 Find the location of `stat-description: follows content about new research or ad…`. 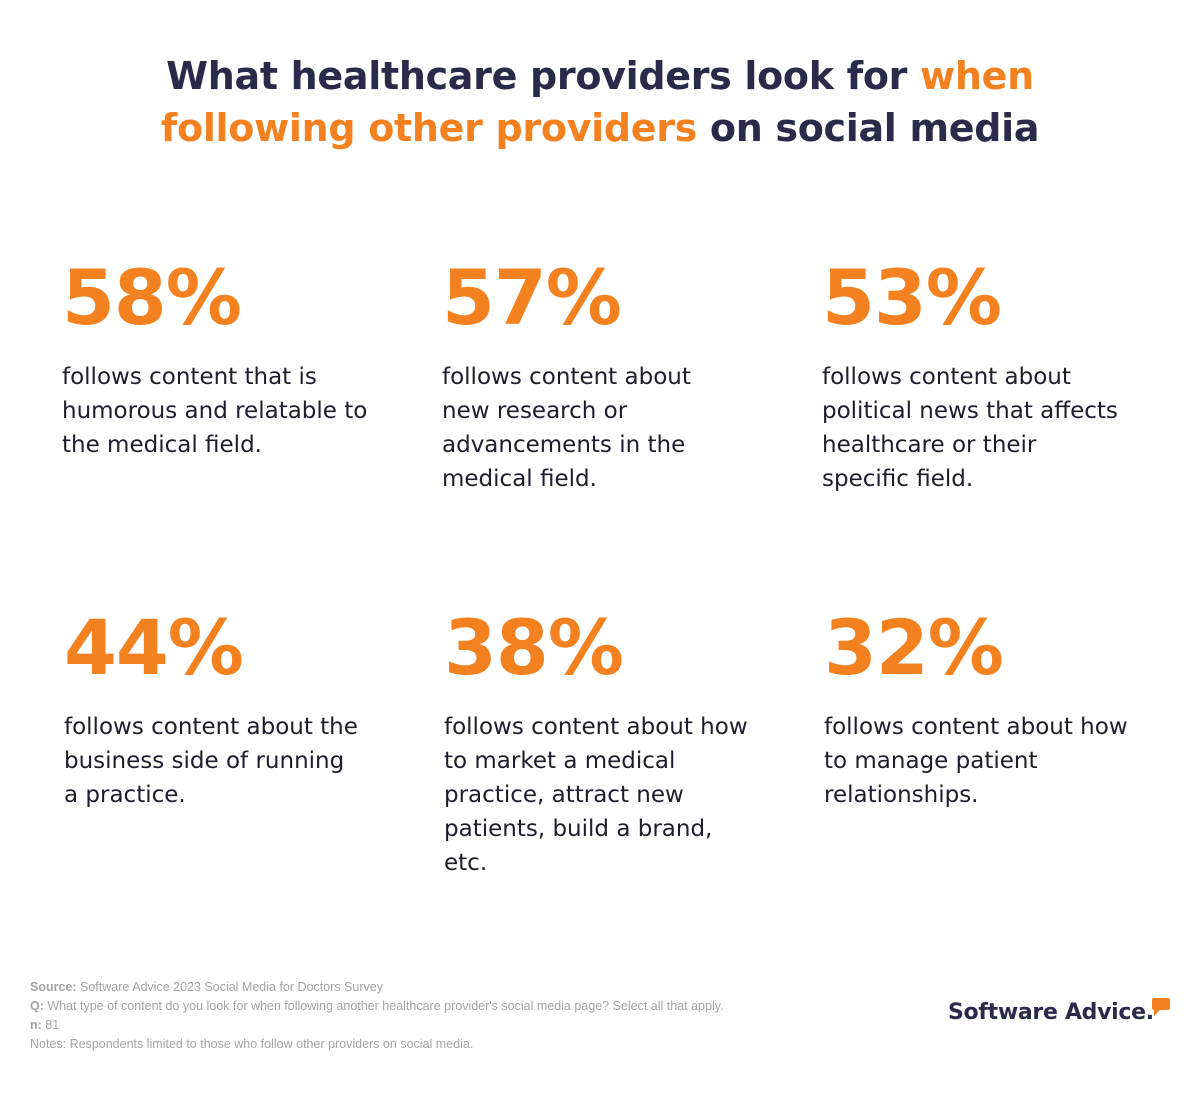

stat-description: follows content about new research or ad… is located at coordinates (566, 428).